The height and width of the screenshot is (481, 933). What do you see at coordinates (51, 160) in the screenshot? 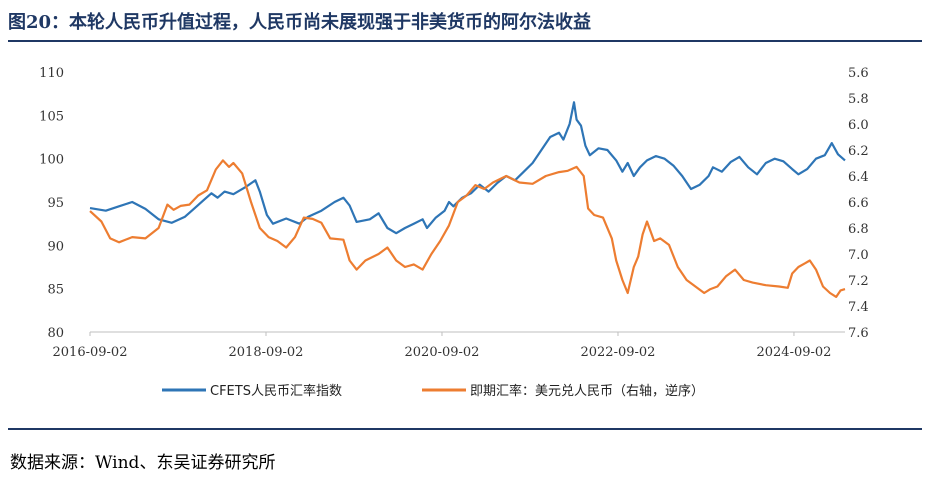
I see `left-axis-tick-label: 100` at bounding box center [51, 160].